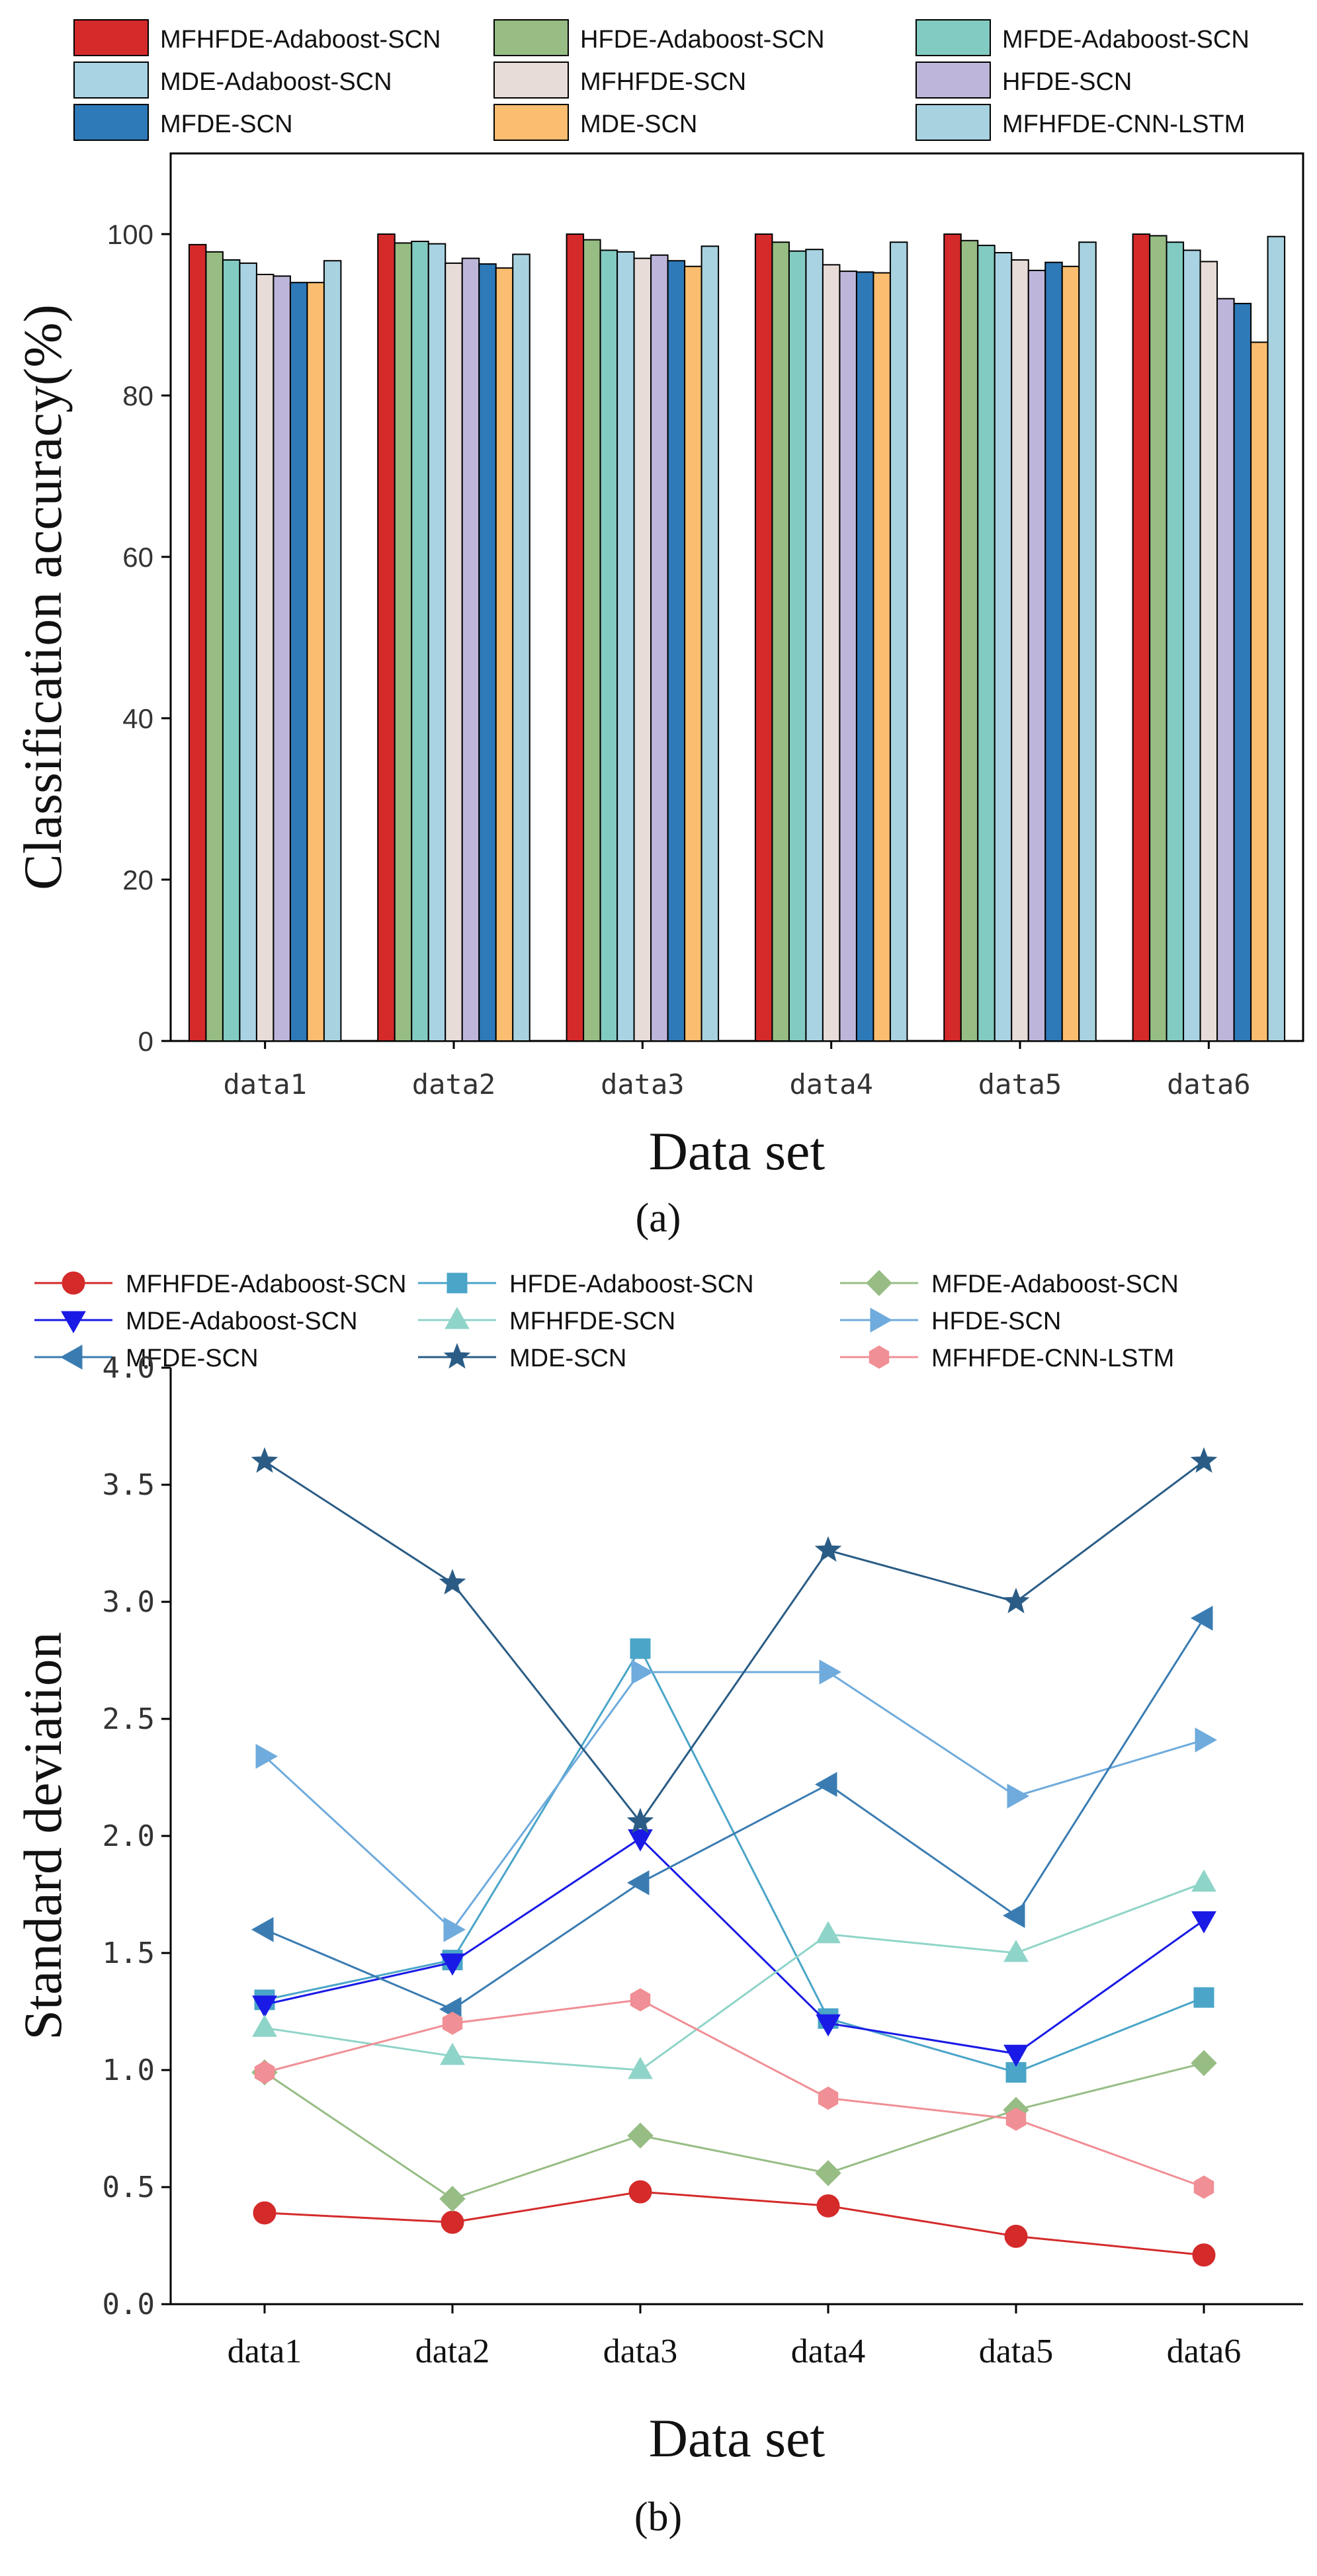 The height and width of the screenshot is (2576, 1317). What do you see at coordinates (631, 1284) in the screenshot?
I see `legend-b-label-1: HFDE-Adaboost-SCN` at bounding box center [631, 1284].